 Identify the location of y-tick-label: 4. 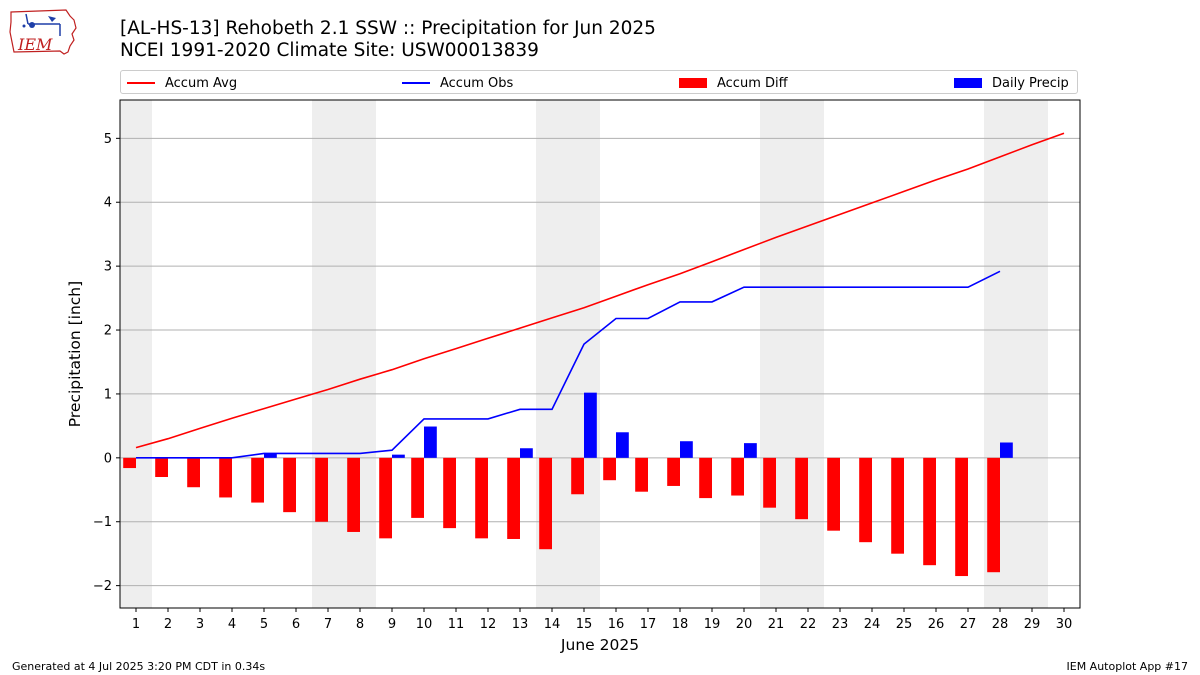
(108, 203).